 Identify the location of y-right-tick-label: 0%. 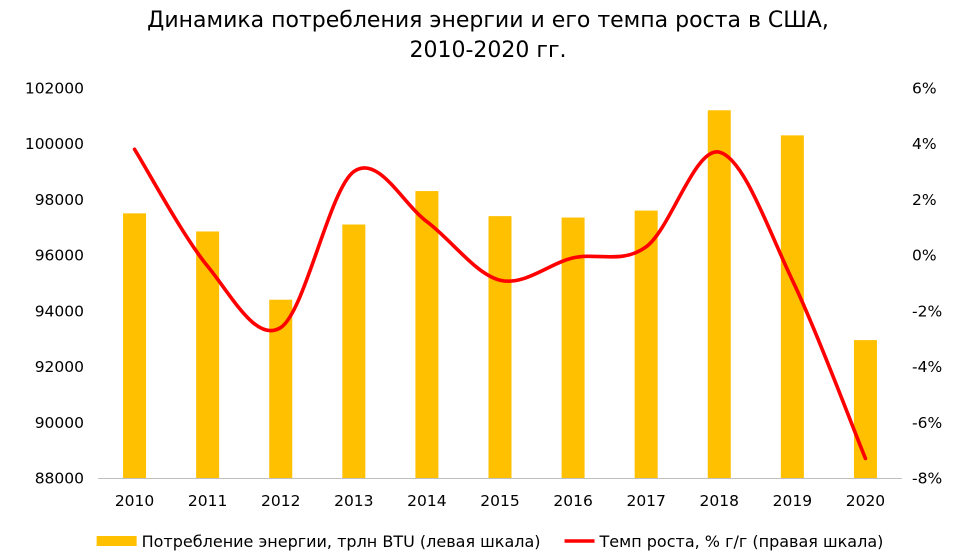
(924, 256).